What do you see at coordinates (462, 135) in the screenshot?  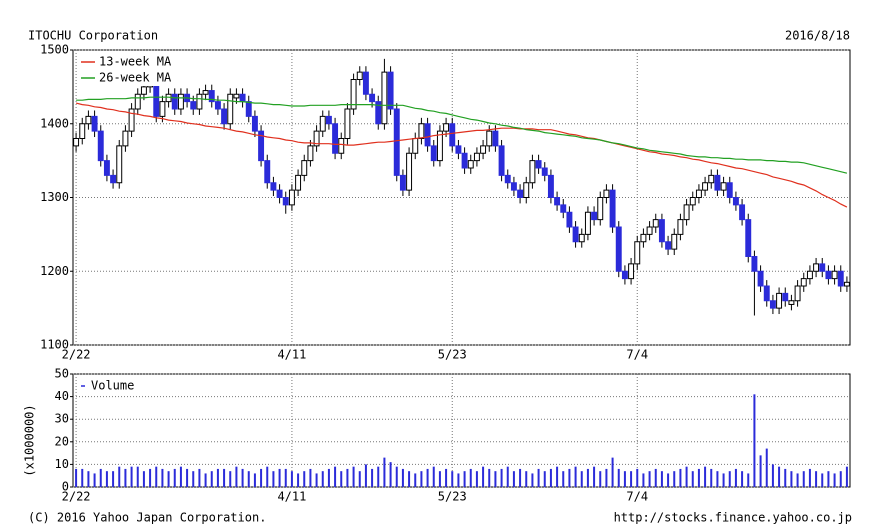 I see `moving-average-line` at bounding box center [462, 135].